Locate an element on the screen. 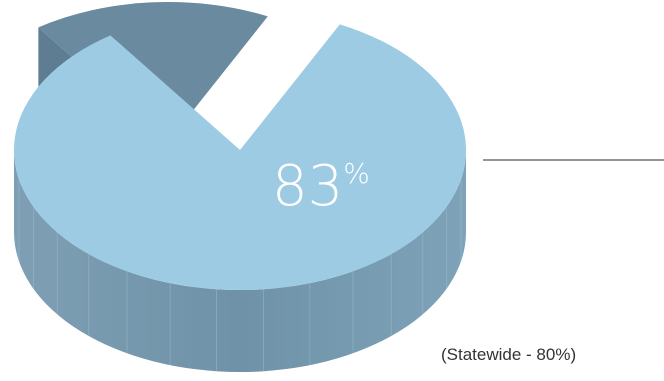 This screenshot has width=664, height=381. main-percent-label: 83% is located at coordinates (321, 186).